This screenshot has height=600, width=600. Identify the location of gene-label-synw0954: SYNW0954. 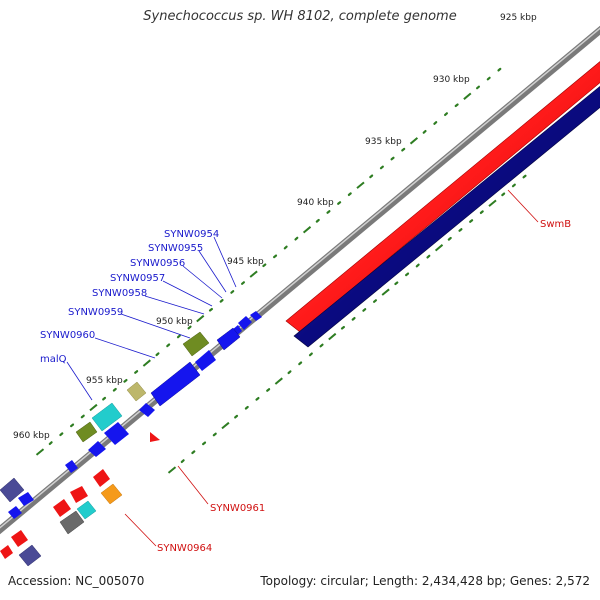
(191, 234).